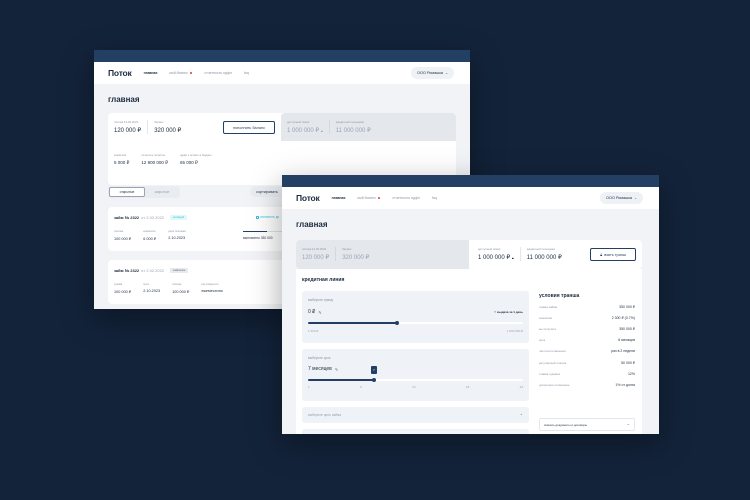 The width and height of the screenshot is (750, 500). I want to click on payment-value: 120 000 ₽, so click(128, 131).